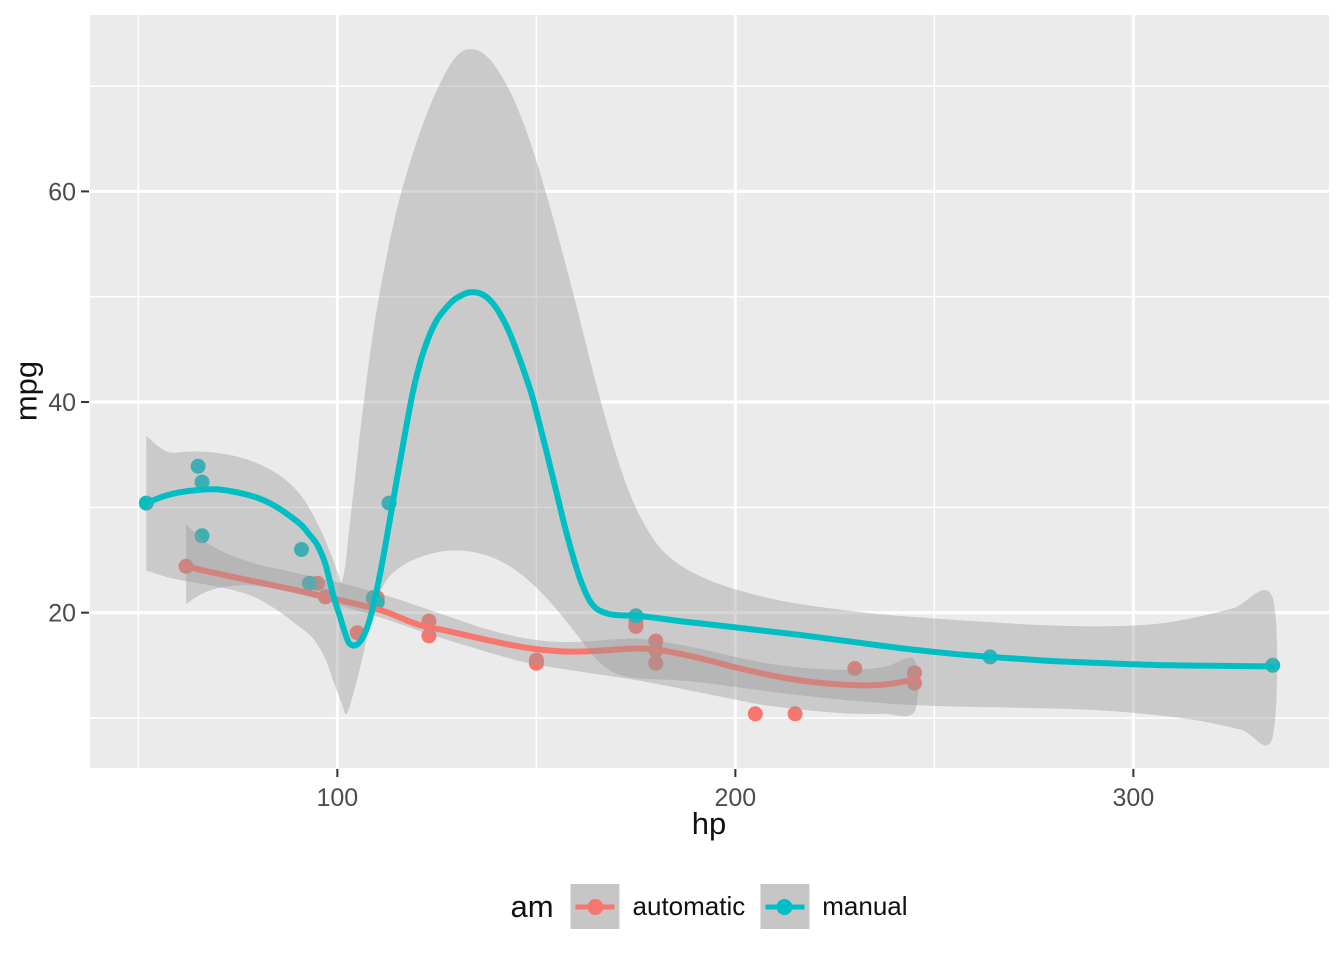 The height and width of the screenshot is (960, 1344). I want to click on legend-swatch-manual-icon, so click(785, 906).